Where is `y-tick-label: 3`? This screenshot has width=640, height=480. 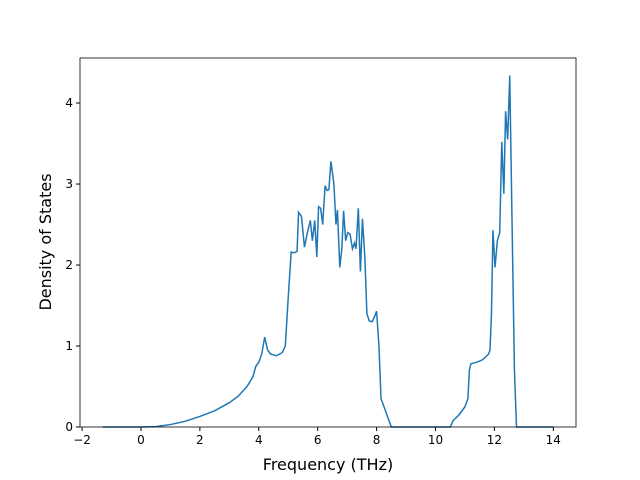
y-tick-label: 3 is located at coordinates (69, 184).